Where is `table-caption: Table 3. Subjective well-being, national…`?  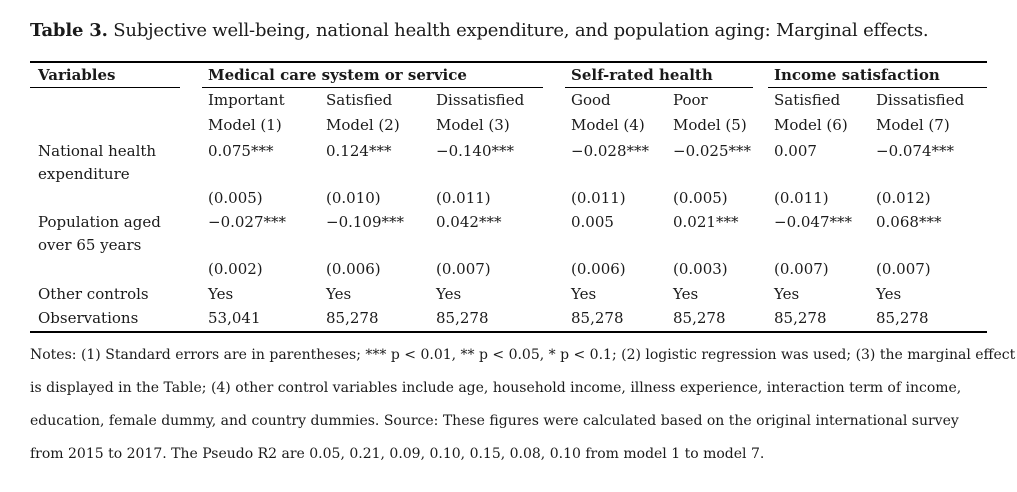
table-caption: Table 3. Subjective well-being, national… is located at coordinates (479, 30).